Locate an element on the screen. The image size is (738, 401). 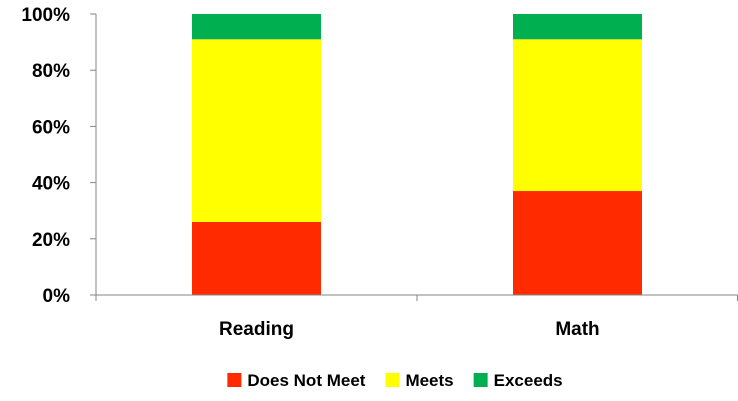
bar-exceeds-reading is located at coordinates (256, 27).